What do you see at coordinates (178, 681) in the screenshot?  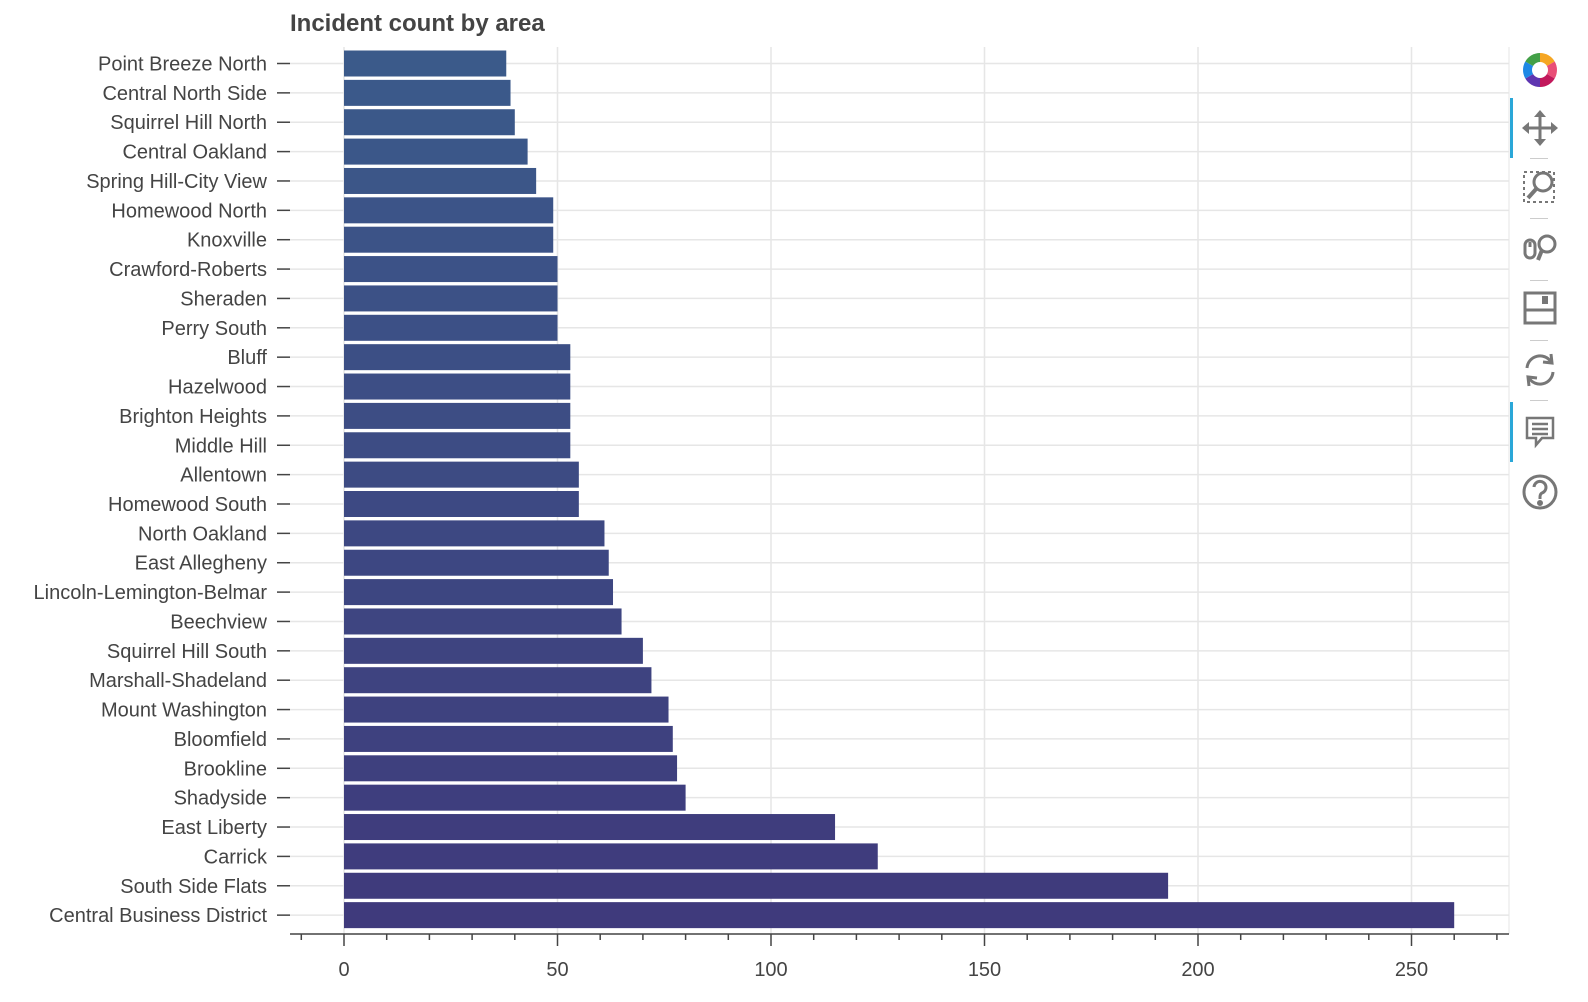 I see `y-tick-label: Marshall-Shadeland` at bounding box center [178, 681].